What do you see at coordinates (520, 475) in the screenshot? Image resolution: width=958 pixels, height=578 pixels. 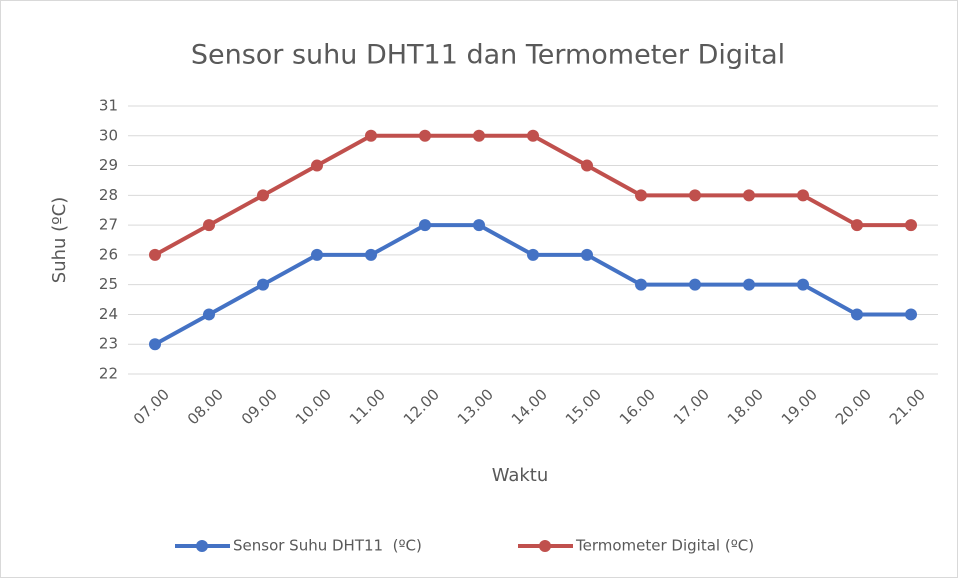 I see `x-axis-label: Waktu` at bounding box center [520, 475].